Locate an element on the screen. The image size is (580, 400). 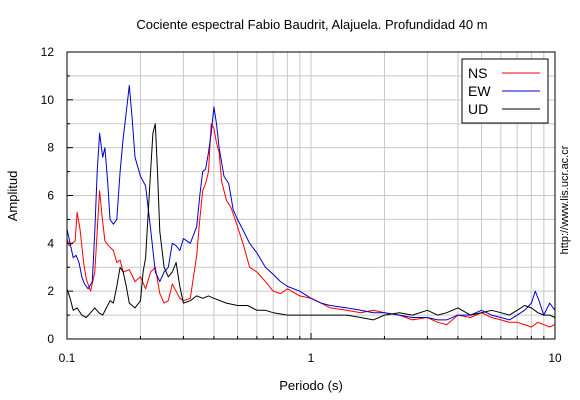
y-tick-label: 2 is located at coordinates (50, 291).